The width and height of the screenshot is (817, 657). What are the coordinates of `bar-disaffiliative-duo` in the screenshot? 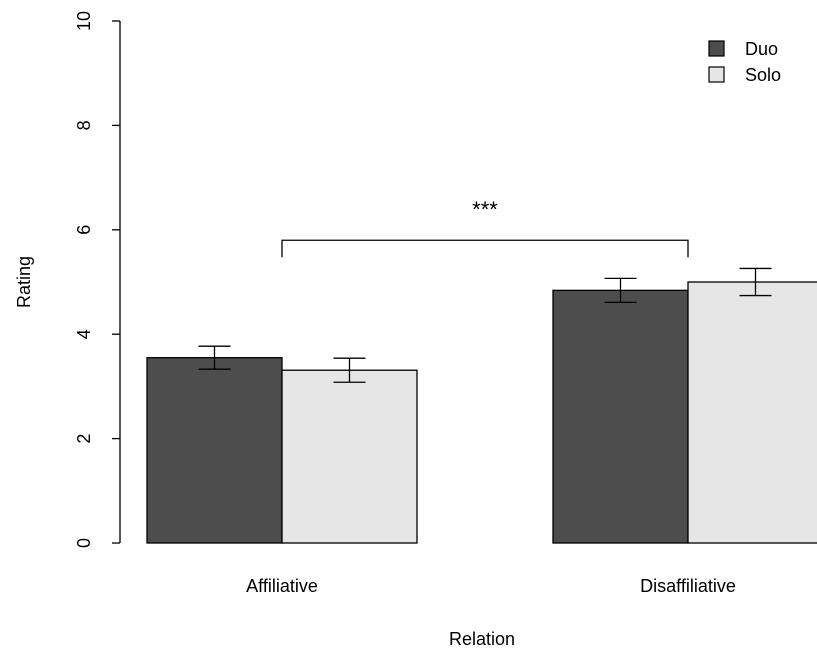 It's located at (620, 416).